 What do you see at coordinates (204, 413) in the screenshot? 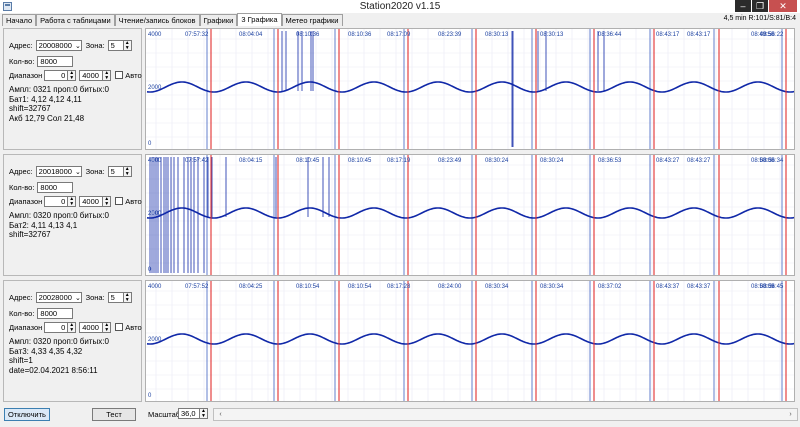
I see `scale-spinner: ▲ ▼` at bounding box center [204, 413].